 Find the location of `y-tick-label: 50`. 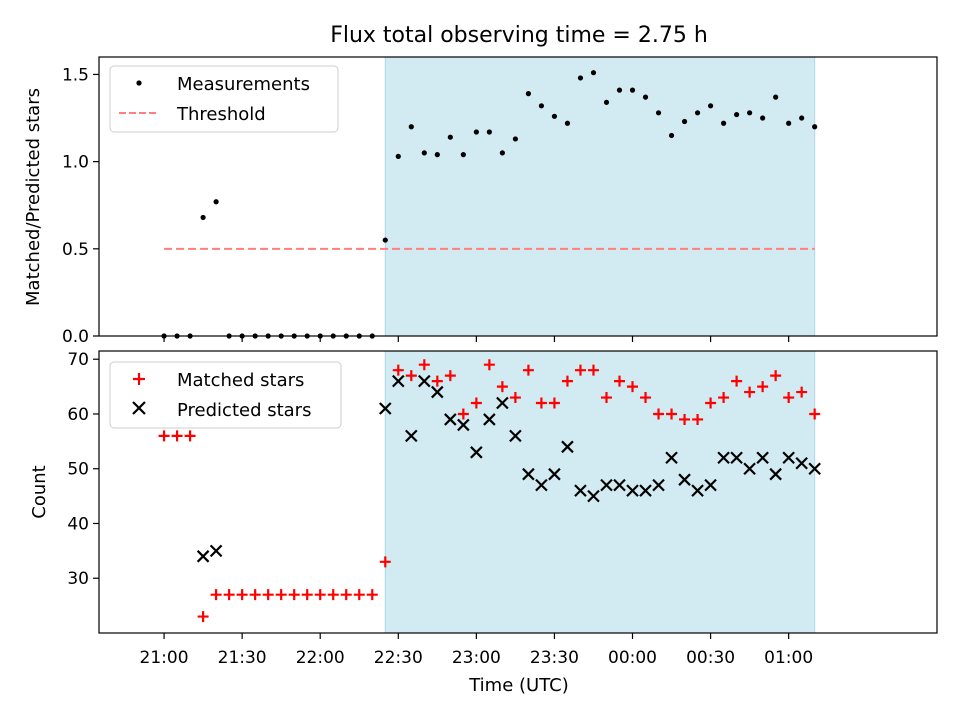

y-tick-label: 50 is located at coordinates (78, 470).